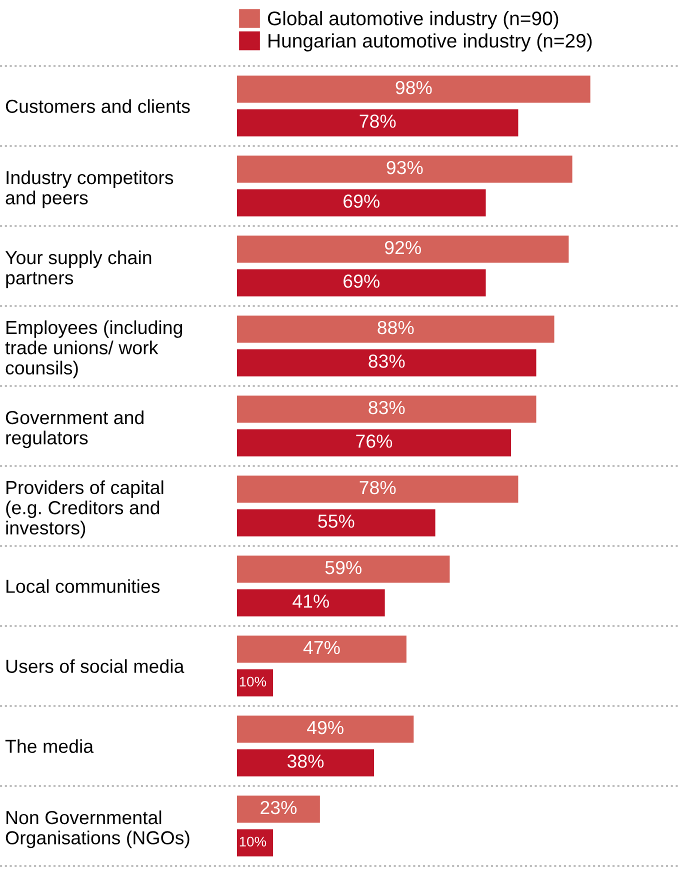 The width and height of the screenshot is (679, 886). What do you see at coordinates (402, 247) in the screenshot?
I see `data-label: 92%` at bounding box center [402, 247].